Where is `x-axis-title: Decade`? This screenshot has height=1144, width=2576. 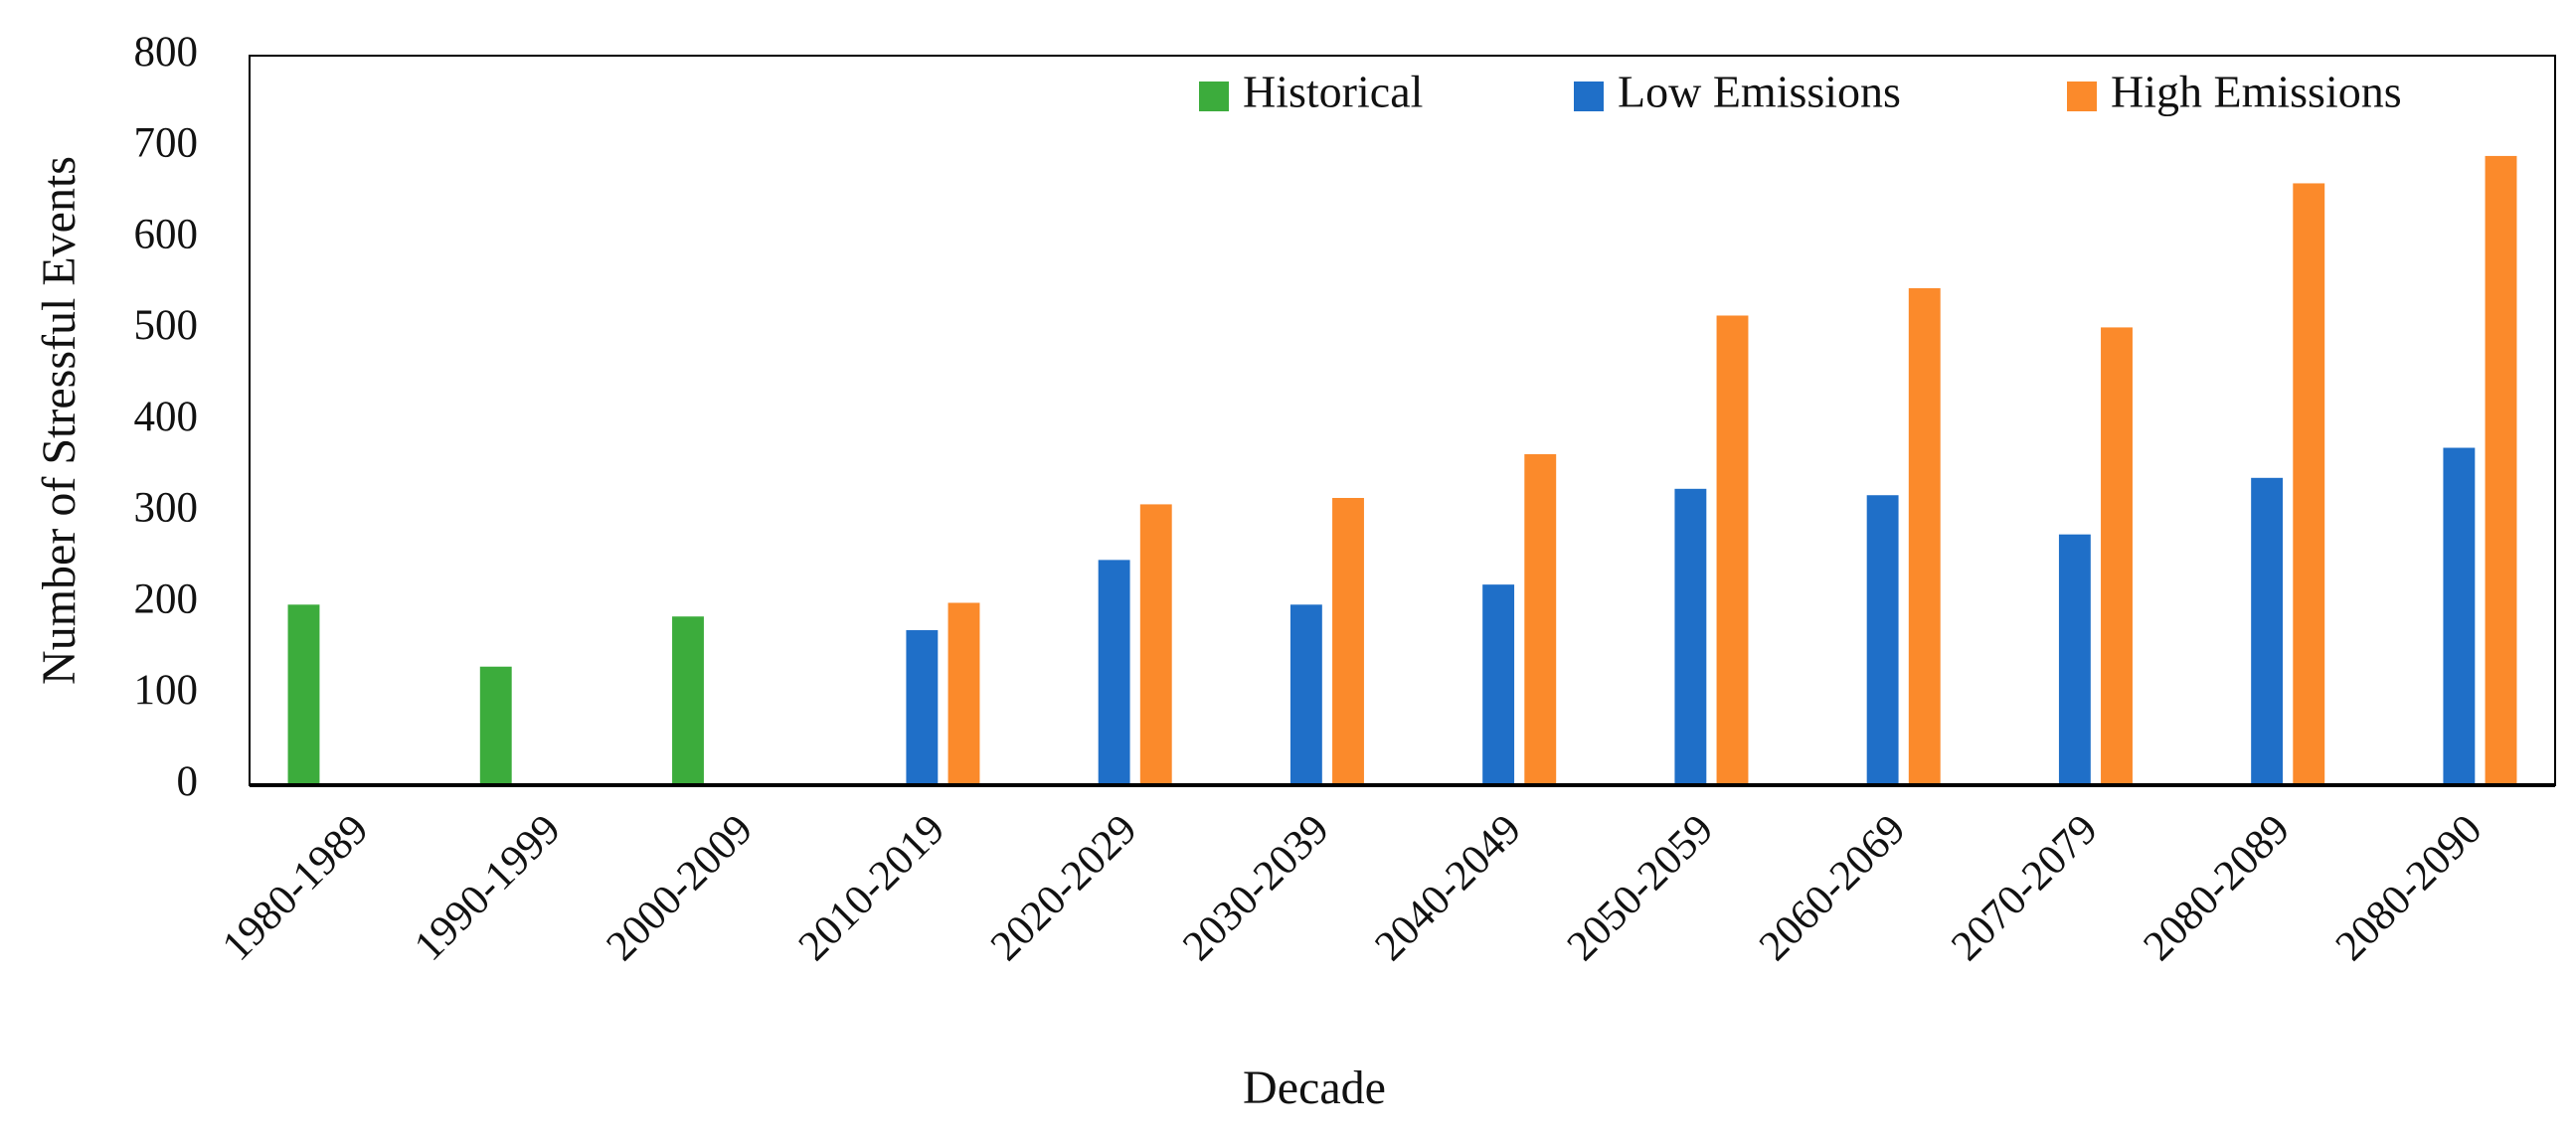
x-axis-title: Decade is located at coordinates (1314, 1088).